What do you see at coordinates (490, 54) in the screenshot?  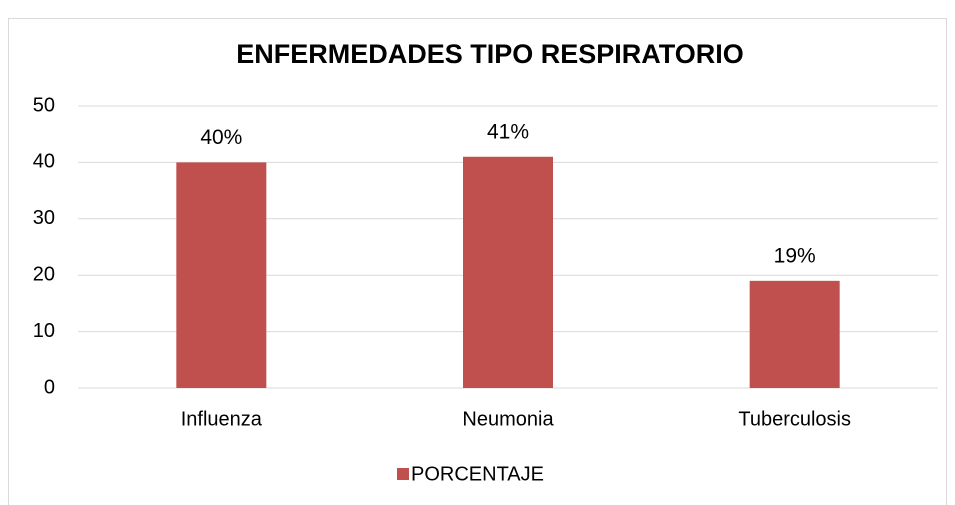 I see `chart-title: ENFERMEDADES TIPO RESPIRATORIO` at bounding box center [490, 54].